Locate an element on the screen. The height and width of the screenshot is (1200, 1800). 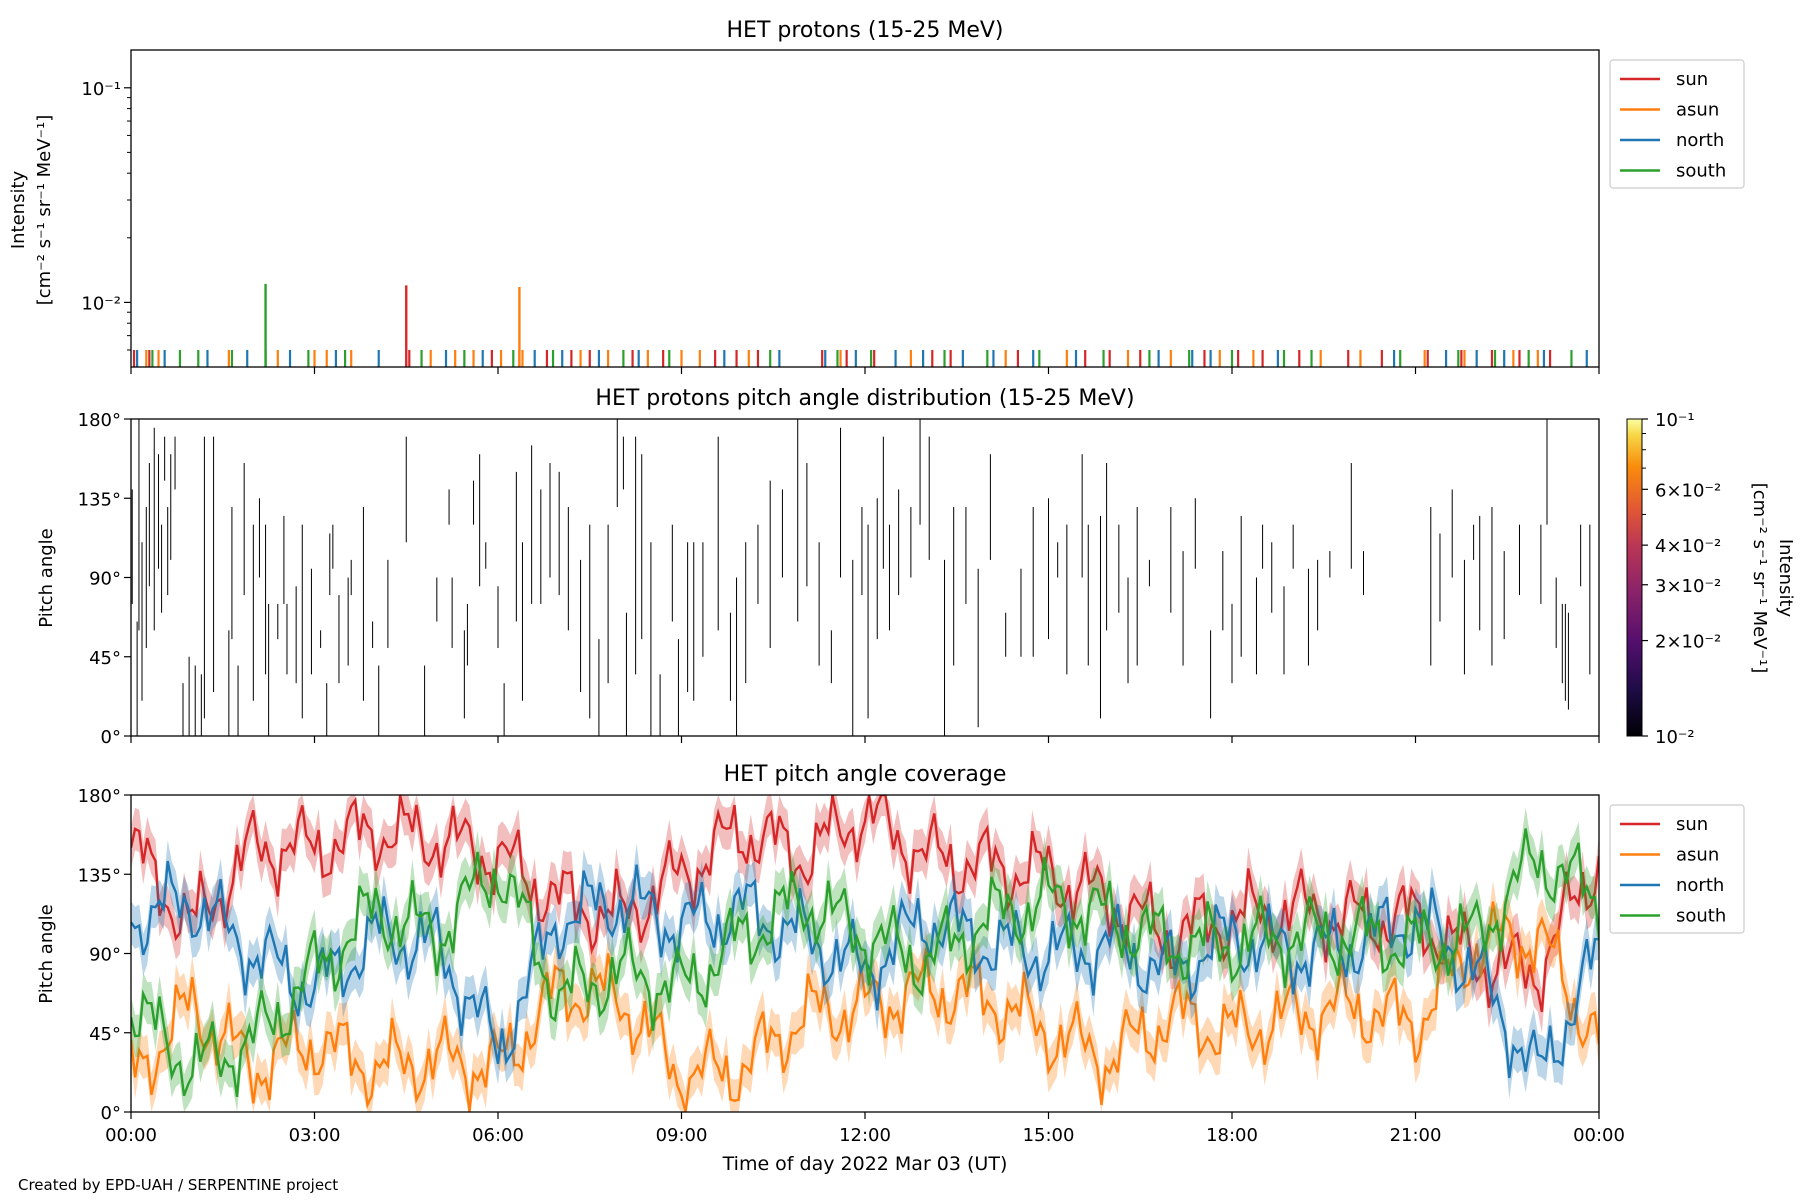
colorbar-tick-label: 6×10⁻² is located at coordinates (1688, 490).